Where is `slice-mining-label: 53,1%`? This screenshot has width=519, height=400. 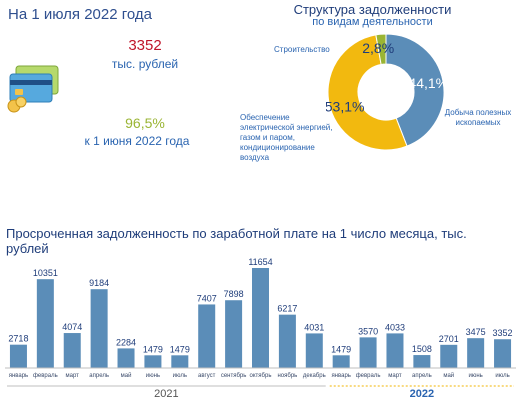 slice-mining-label: 53,1% is located at coordinates (345, 106).